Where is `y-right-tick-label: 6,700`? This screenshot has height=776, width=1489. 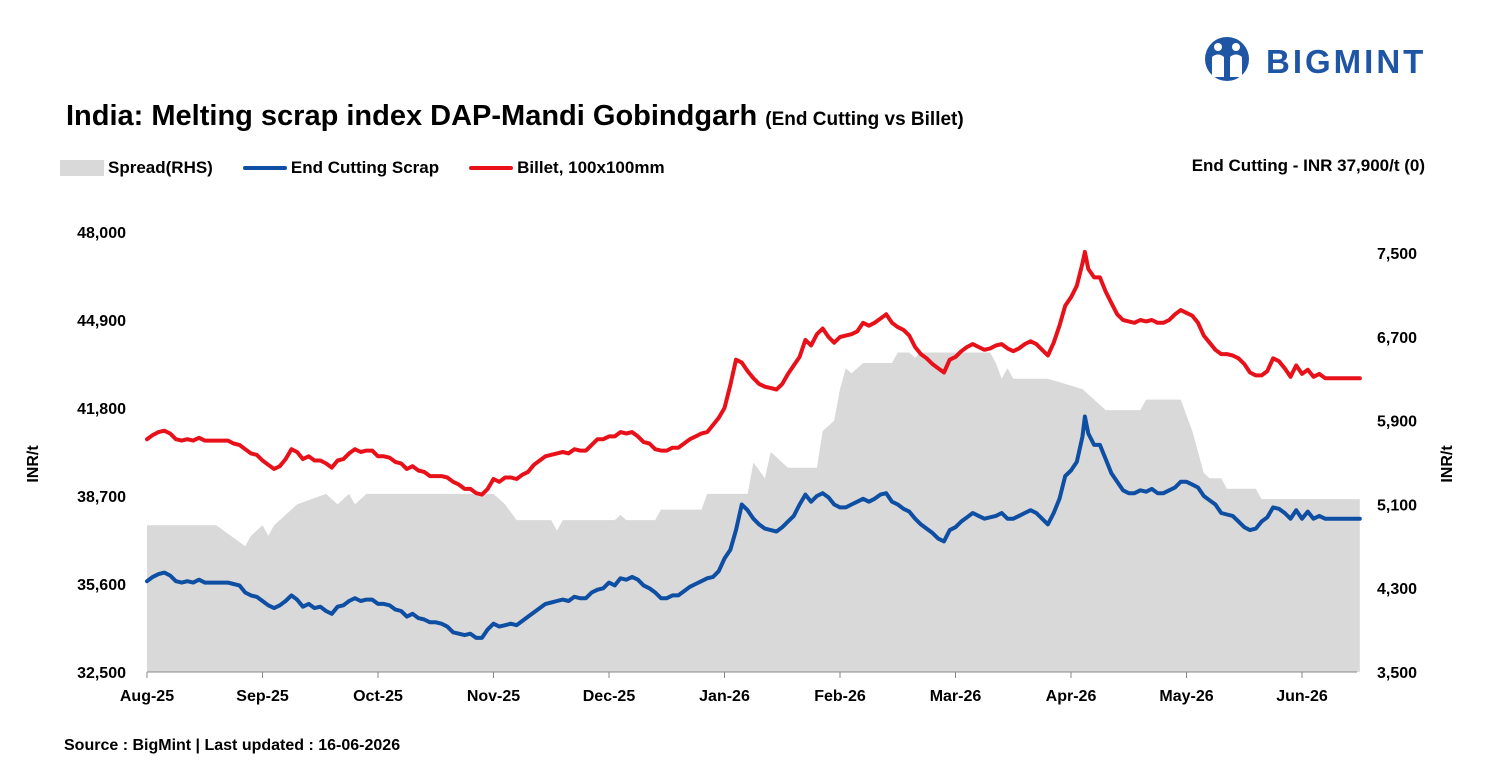
y-right-tick-label: 6,700 is located at coordinates (1397, 338).